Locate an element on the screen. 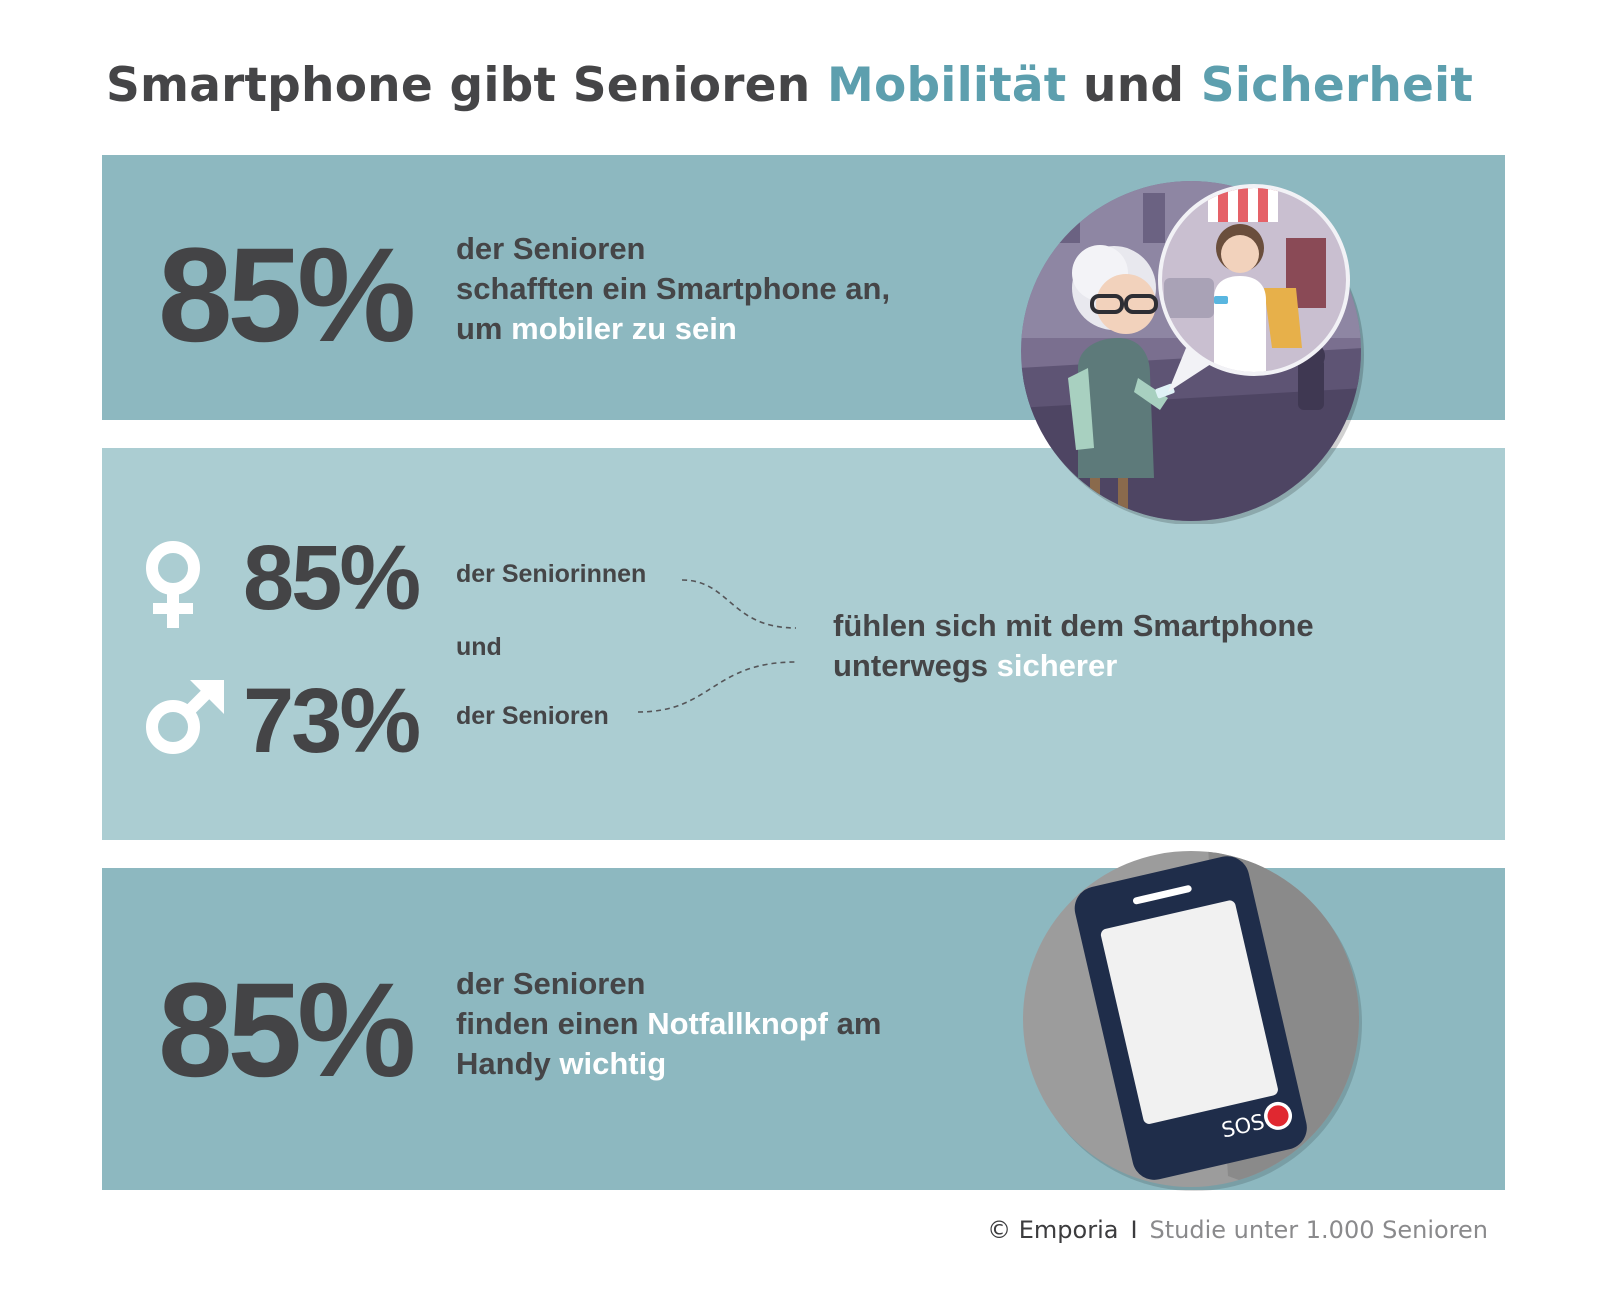 This screenshot has height=1292, width=1600. male-symbol-icon is located at coordinates (185, 717).